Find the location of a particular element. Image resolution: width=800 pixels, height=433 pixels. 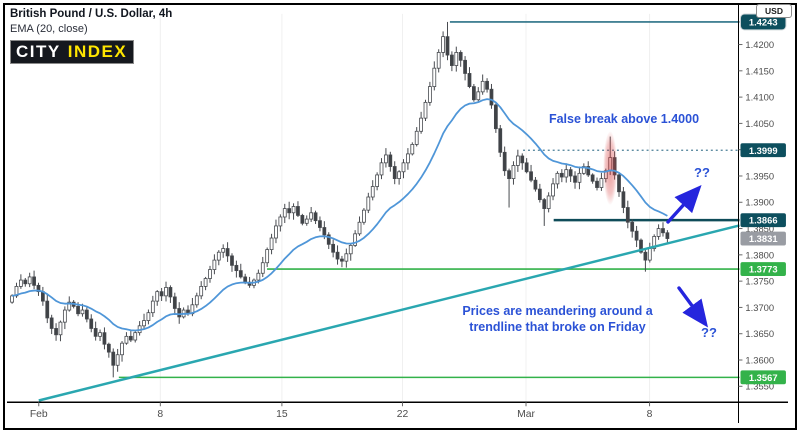

svg-text: 1.4243 is located at coordinates (763, 22).